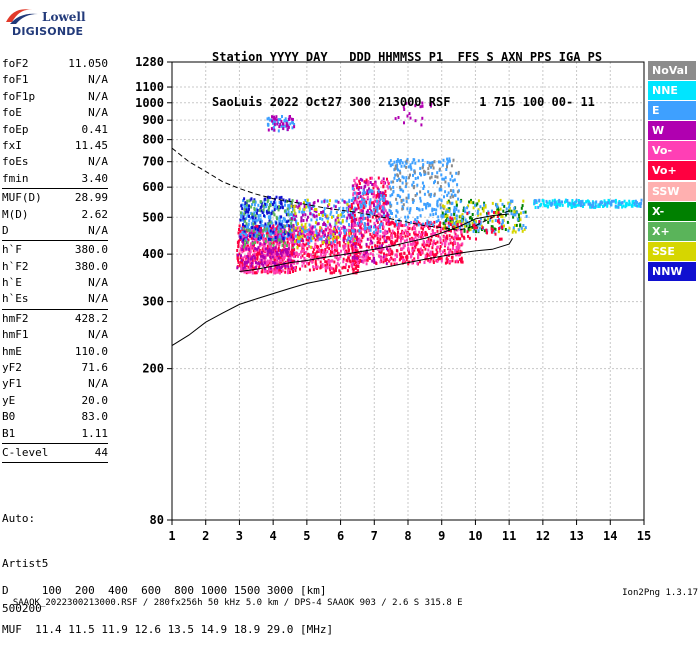  I want to click on param-value: 11.45, so click(91, 145).